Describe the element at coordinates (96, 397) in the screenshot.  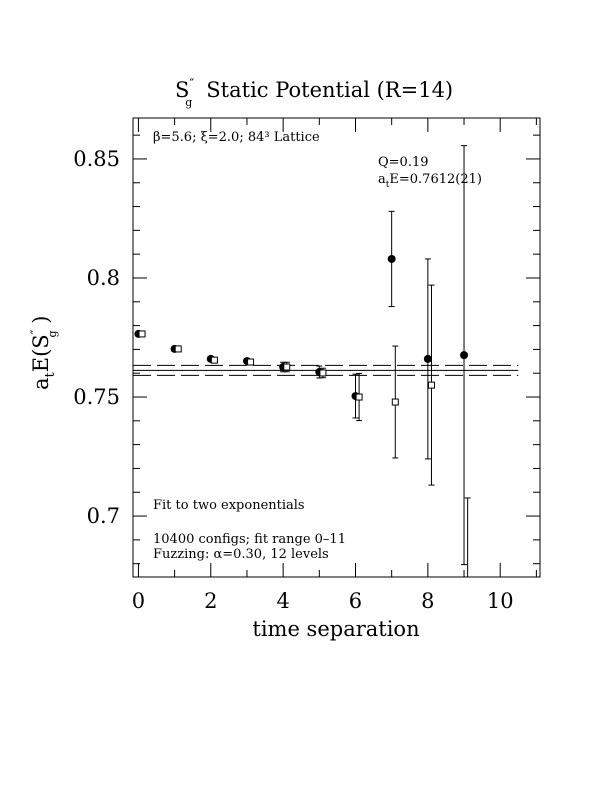
I see `y-tick-label: 0.75` at that location.